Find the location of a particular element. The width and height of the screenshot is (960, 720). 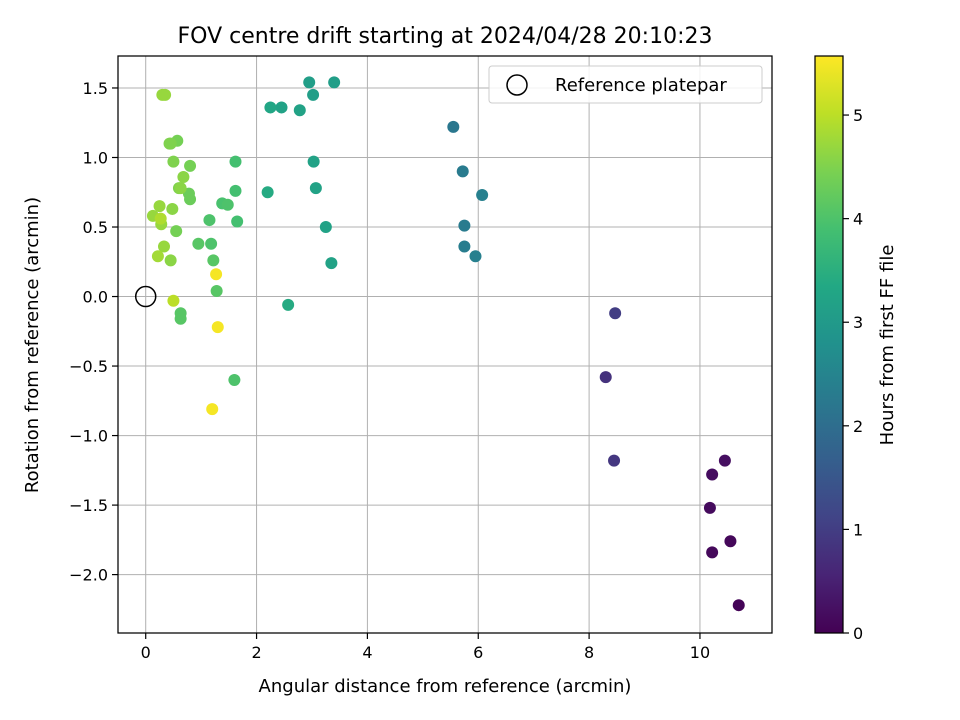

y-tick-label: −0.5 is located at coordinates (88, 366).